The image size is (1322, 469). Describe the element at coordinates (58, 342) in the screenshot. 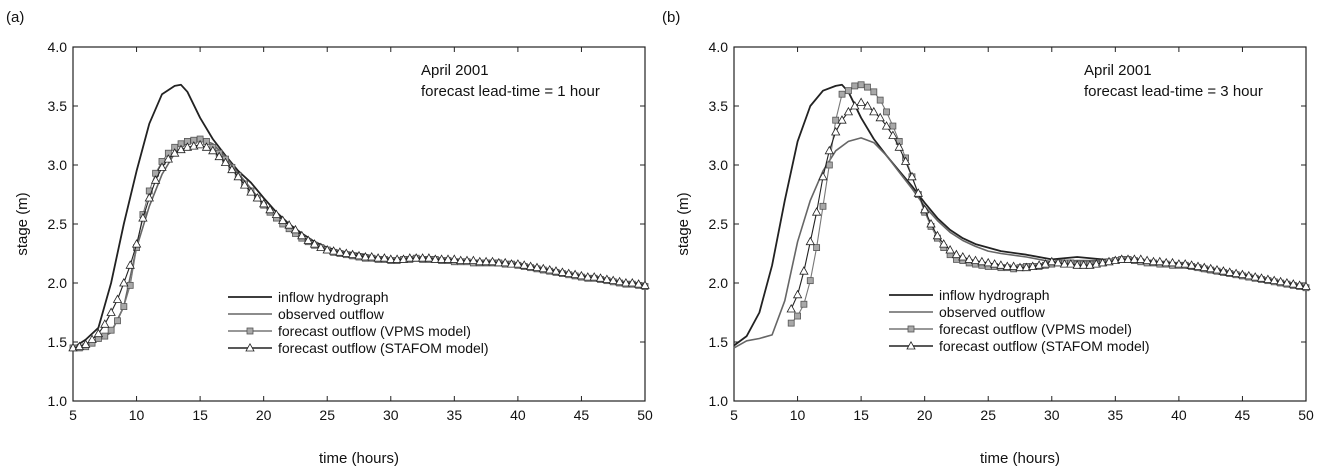

I see `chart-a-y-tick-label: 1.5` at that location.